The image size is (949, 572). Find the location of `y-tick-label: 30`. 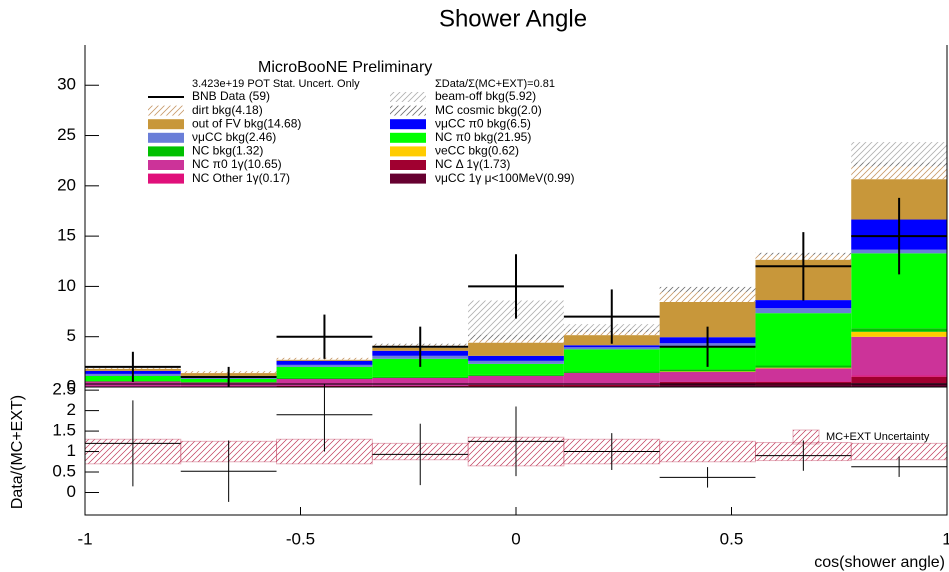

y-tick-label: 30 is located at coordinates (66, 84).